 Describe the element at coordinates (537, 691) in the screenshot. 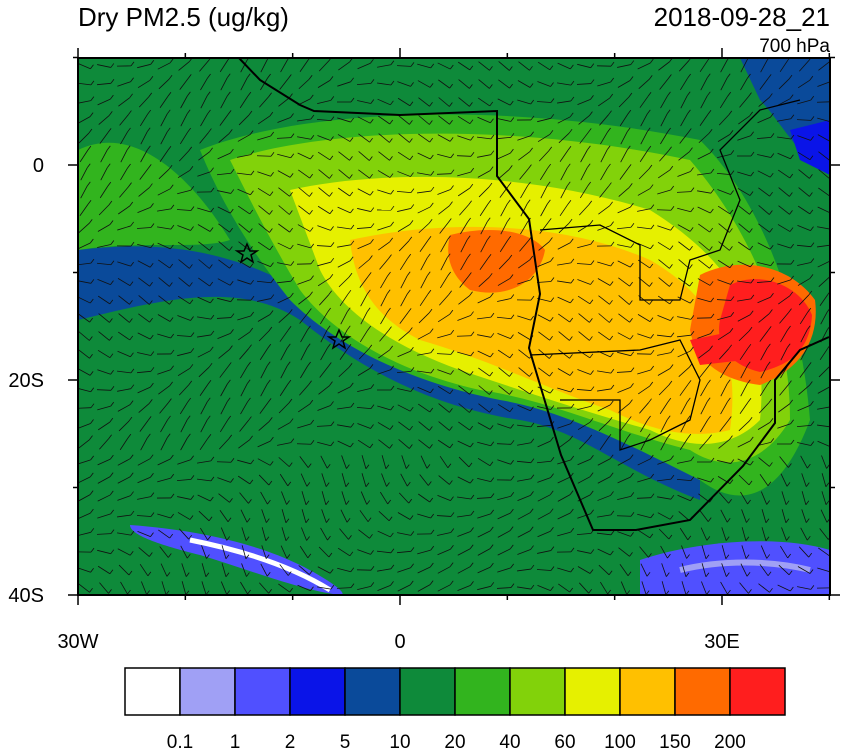

I see `colorbar-box` at that location.